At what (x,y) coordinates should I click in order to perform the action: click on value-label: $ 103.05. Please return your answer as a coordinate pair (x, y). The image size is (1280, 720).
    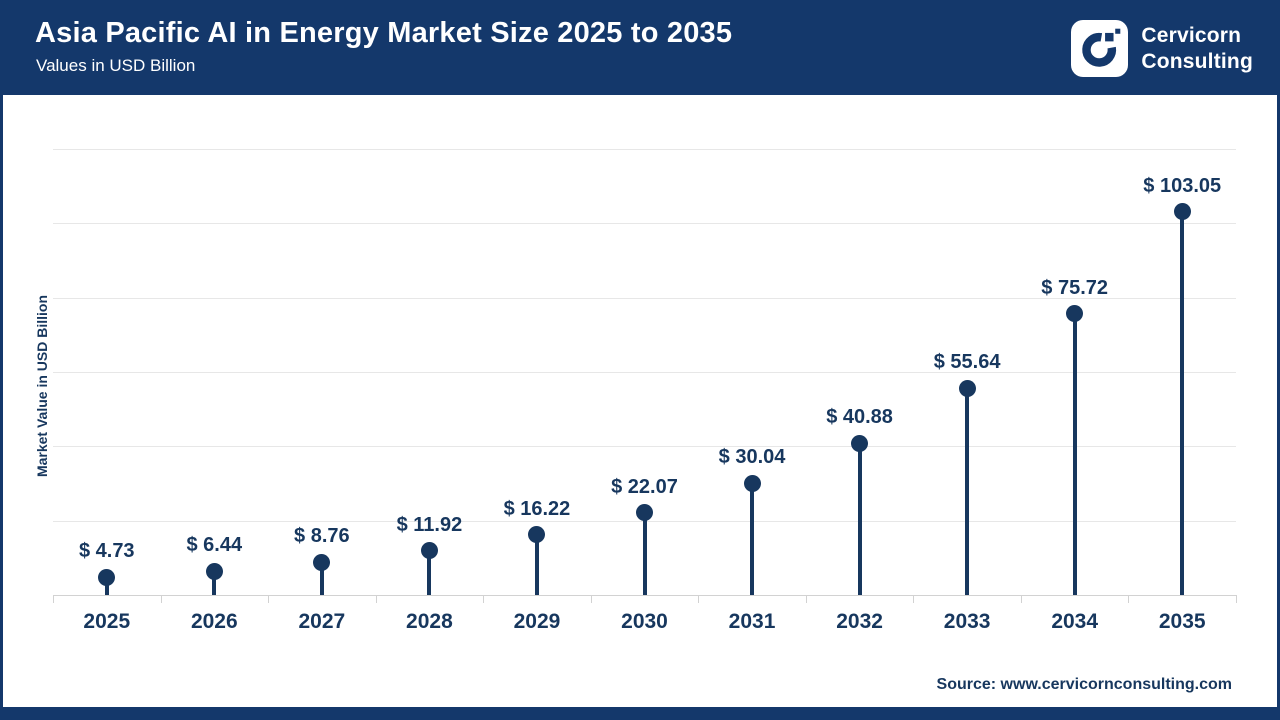
    Looking at the image, I should click on (1182, 185).